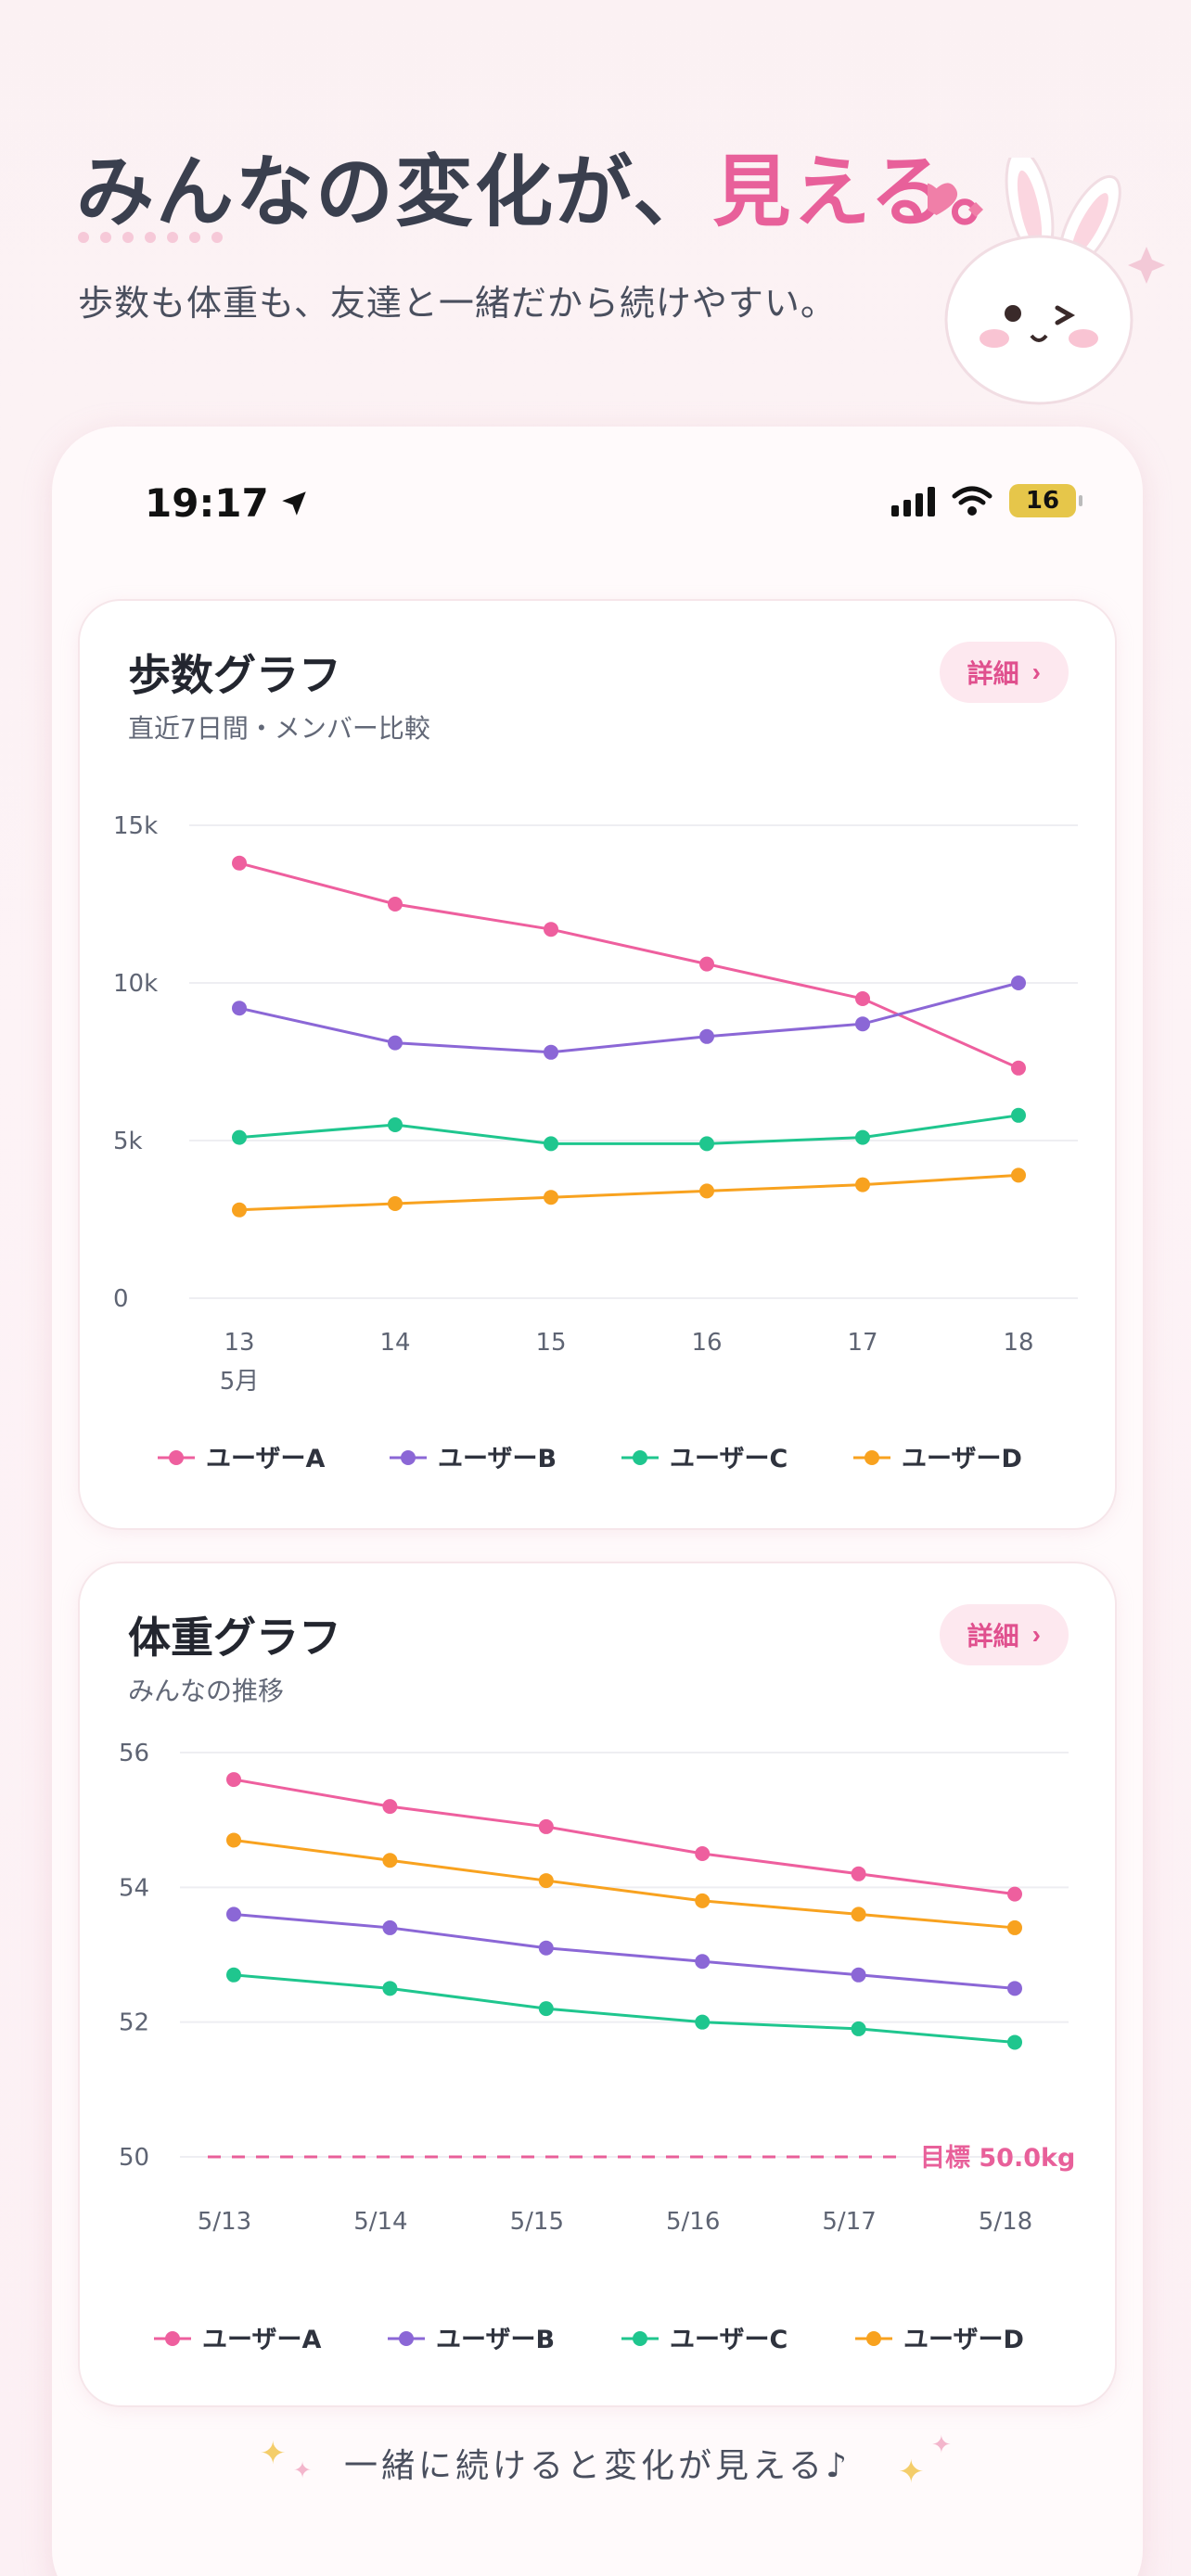 The height and width of the screenshot is (2576, 1191). Describe the element at coordinates (993, 1637) in the screenshot. I see `weight-detail-label: 詳細` at that location.